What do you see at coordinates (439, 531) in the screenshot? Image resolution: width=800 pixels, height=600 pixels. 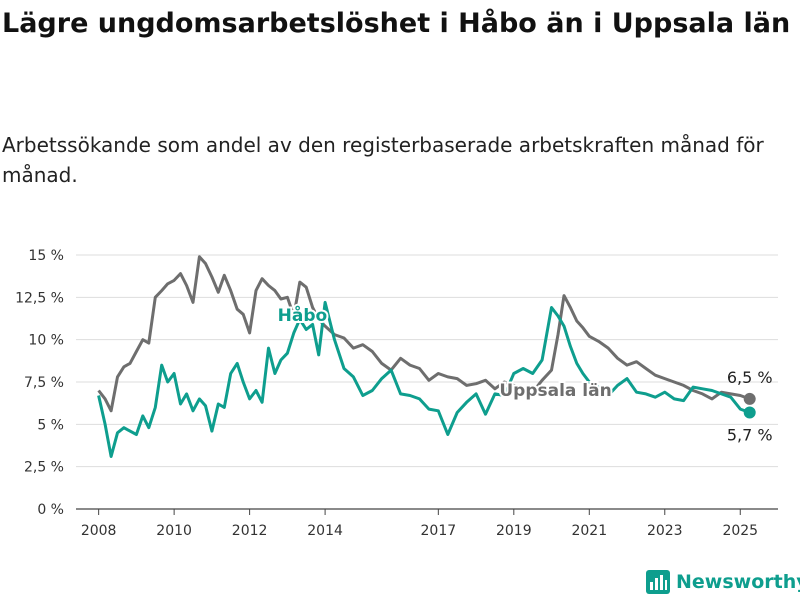 I see `x-tick-label: 2017` at bounding box center [439, 531].